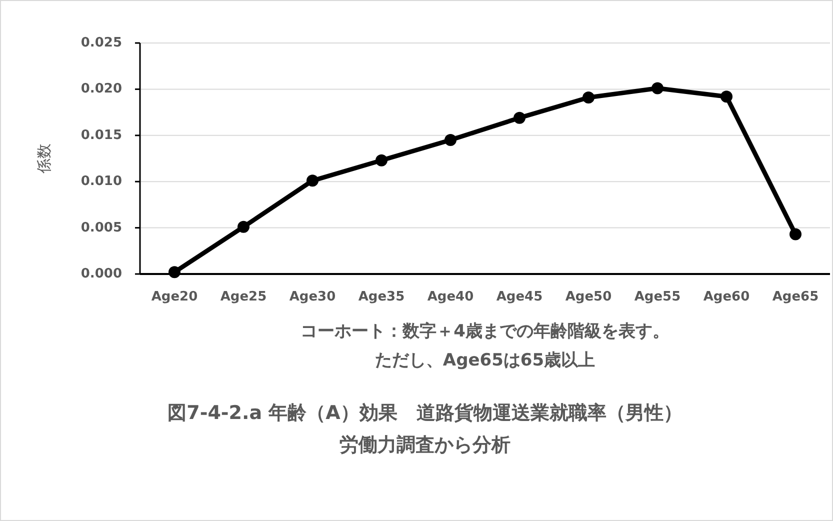  Describe the element at coordinates (312, 297) in the screenshot. I see `x-tick-label: Age30` at that location.